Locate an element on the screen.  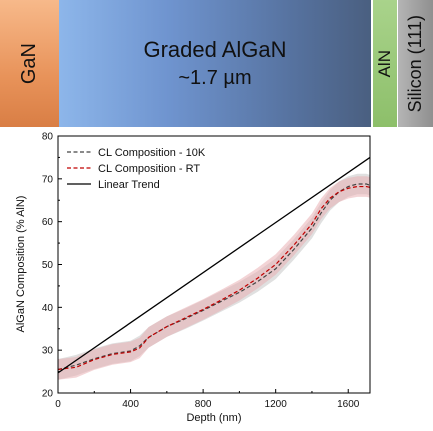
layer-graded-algan-thickness: ~1.7 µm is located at coordinates (215, 77).